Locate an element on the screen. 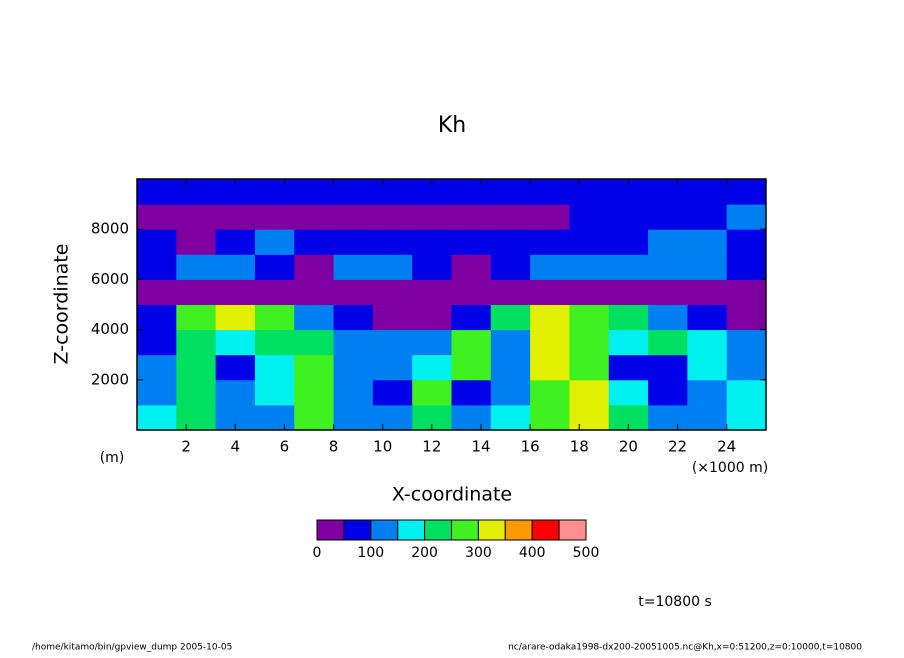 This screenshot has width=904, height=658. y-tick-label: 8000 is located at coordinates (110, 229).